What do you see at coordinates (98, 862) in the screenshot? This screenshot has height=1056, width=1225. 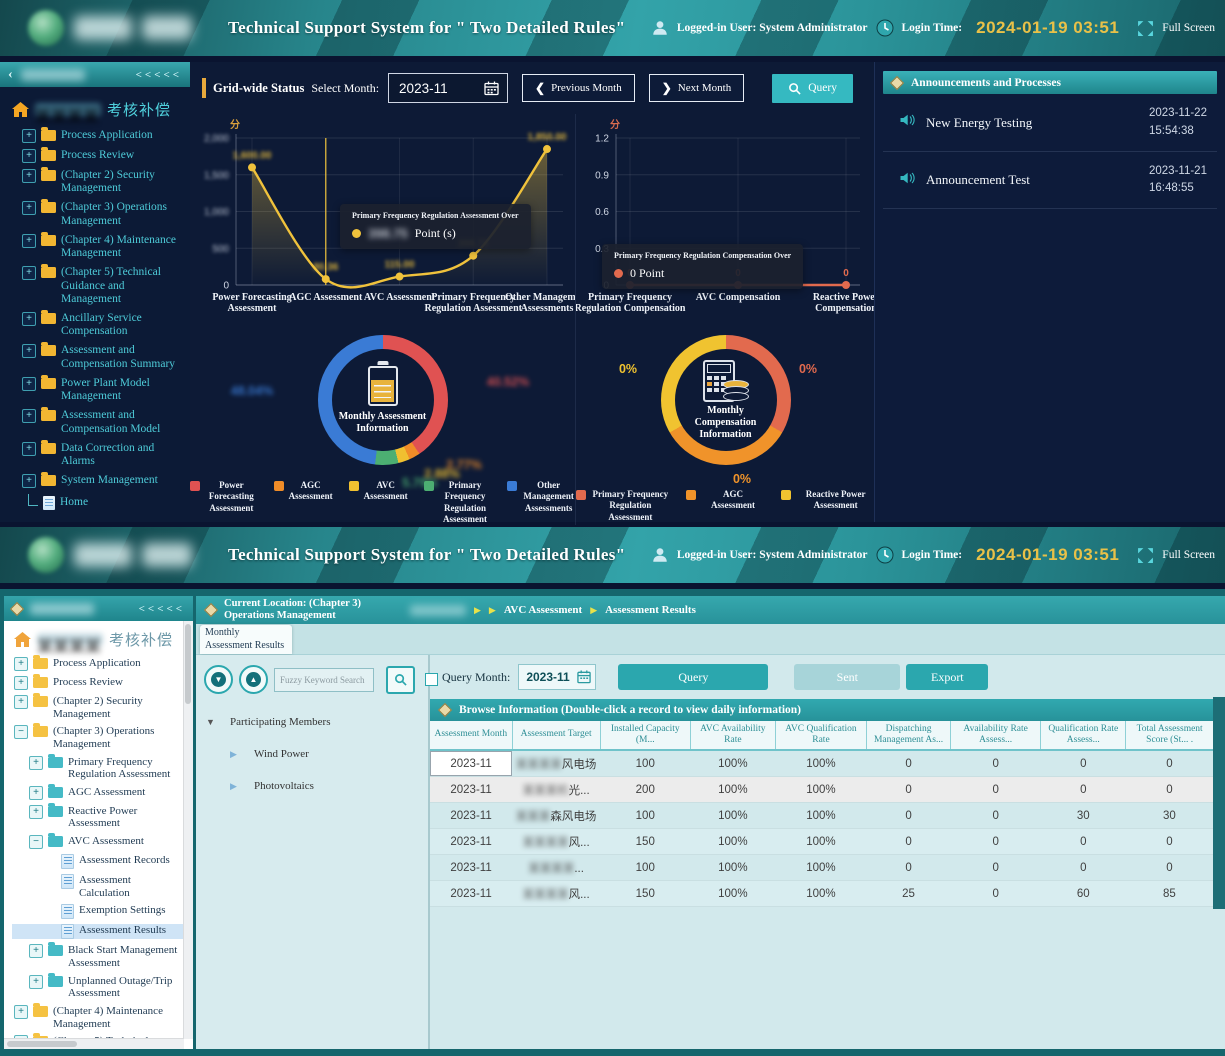 I see `tree-item: Assessment Records` at bounding box center [98, 862].